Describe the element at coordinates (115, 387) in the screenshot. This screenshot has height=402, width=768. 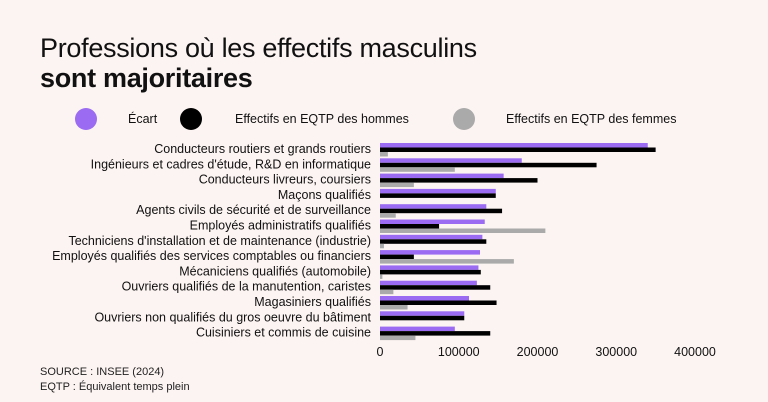
I see `eqtp-note: EQTP : Équivalent temps plein` at that location.